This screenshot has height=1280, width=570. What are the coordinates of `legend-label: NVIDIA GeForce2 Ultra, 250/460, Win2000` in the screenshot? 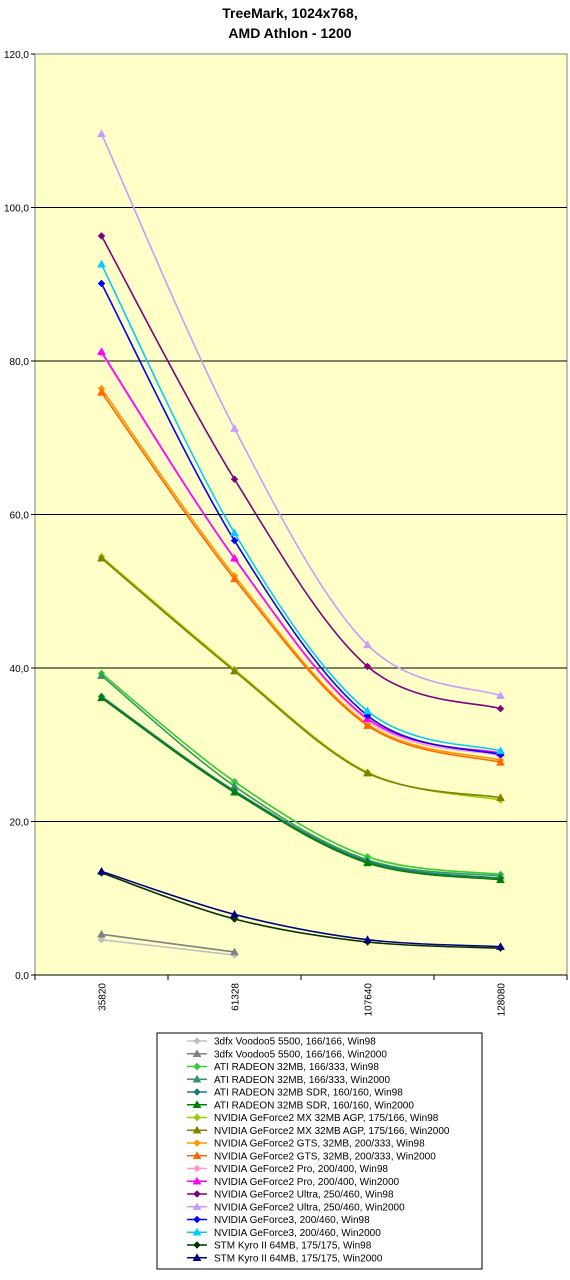 It's located at (309, 1207).